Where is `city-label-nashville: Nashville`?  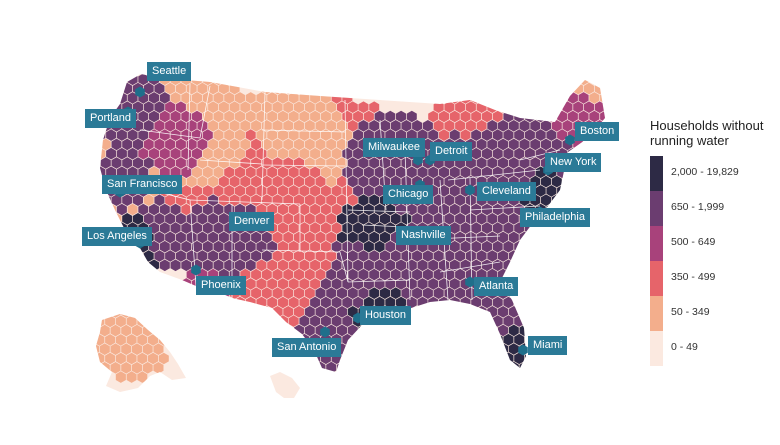 city-label-nashville: Nashville is located at coordinates (423, 235).